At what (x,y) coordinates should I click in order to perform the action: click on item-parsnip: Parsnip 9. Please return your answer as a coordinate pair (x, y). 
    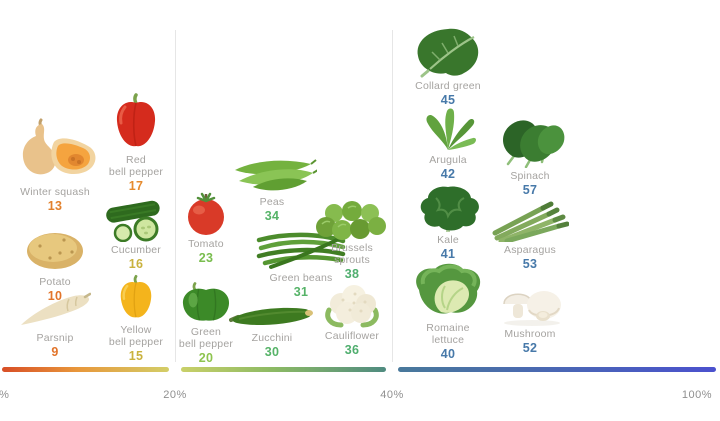
    Looking at the image, I should click on (55, 325).